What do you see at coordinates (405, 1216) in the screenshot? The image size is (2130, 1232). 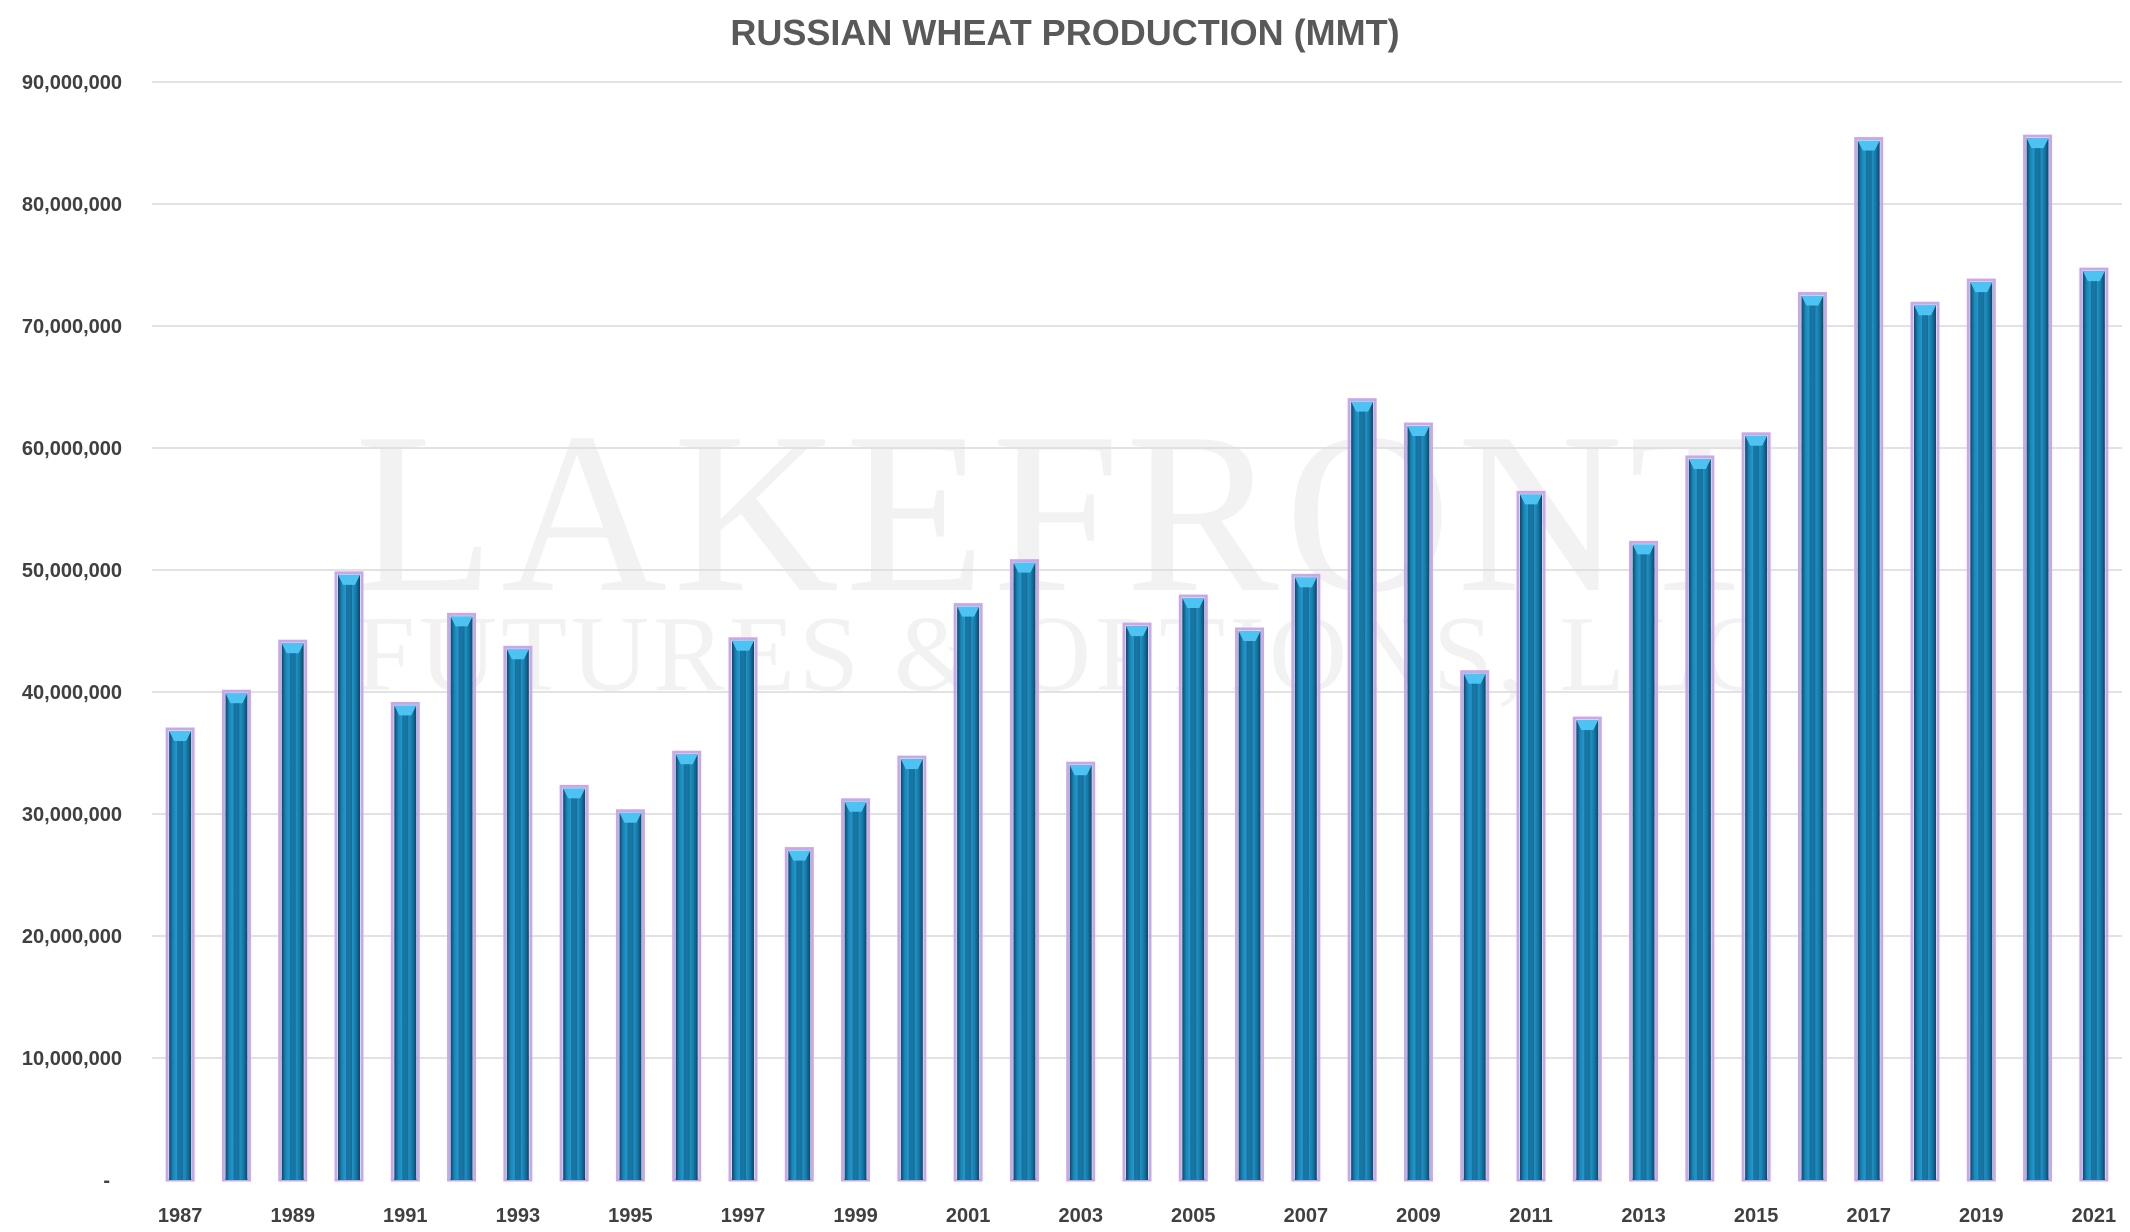 I see `x-tick-label: 1991` at bounding box center [405, 1216].